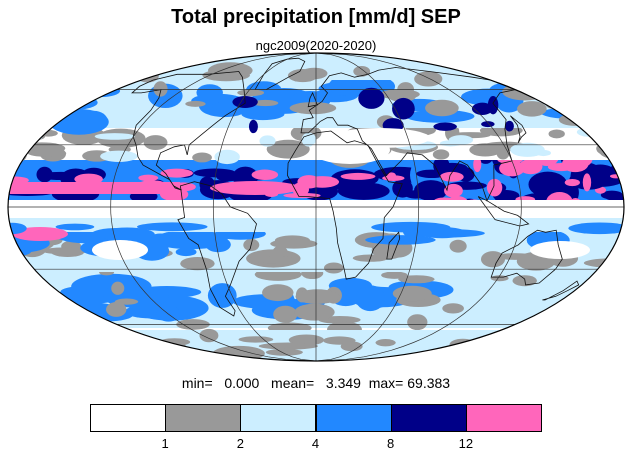 The width and height of the screenshot is (632, 460). I want to click on north-america-outline, so click(188, 131).